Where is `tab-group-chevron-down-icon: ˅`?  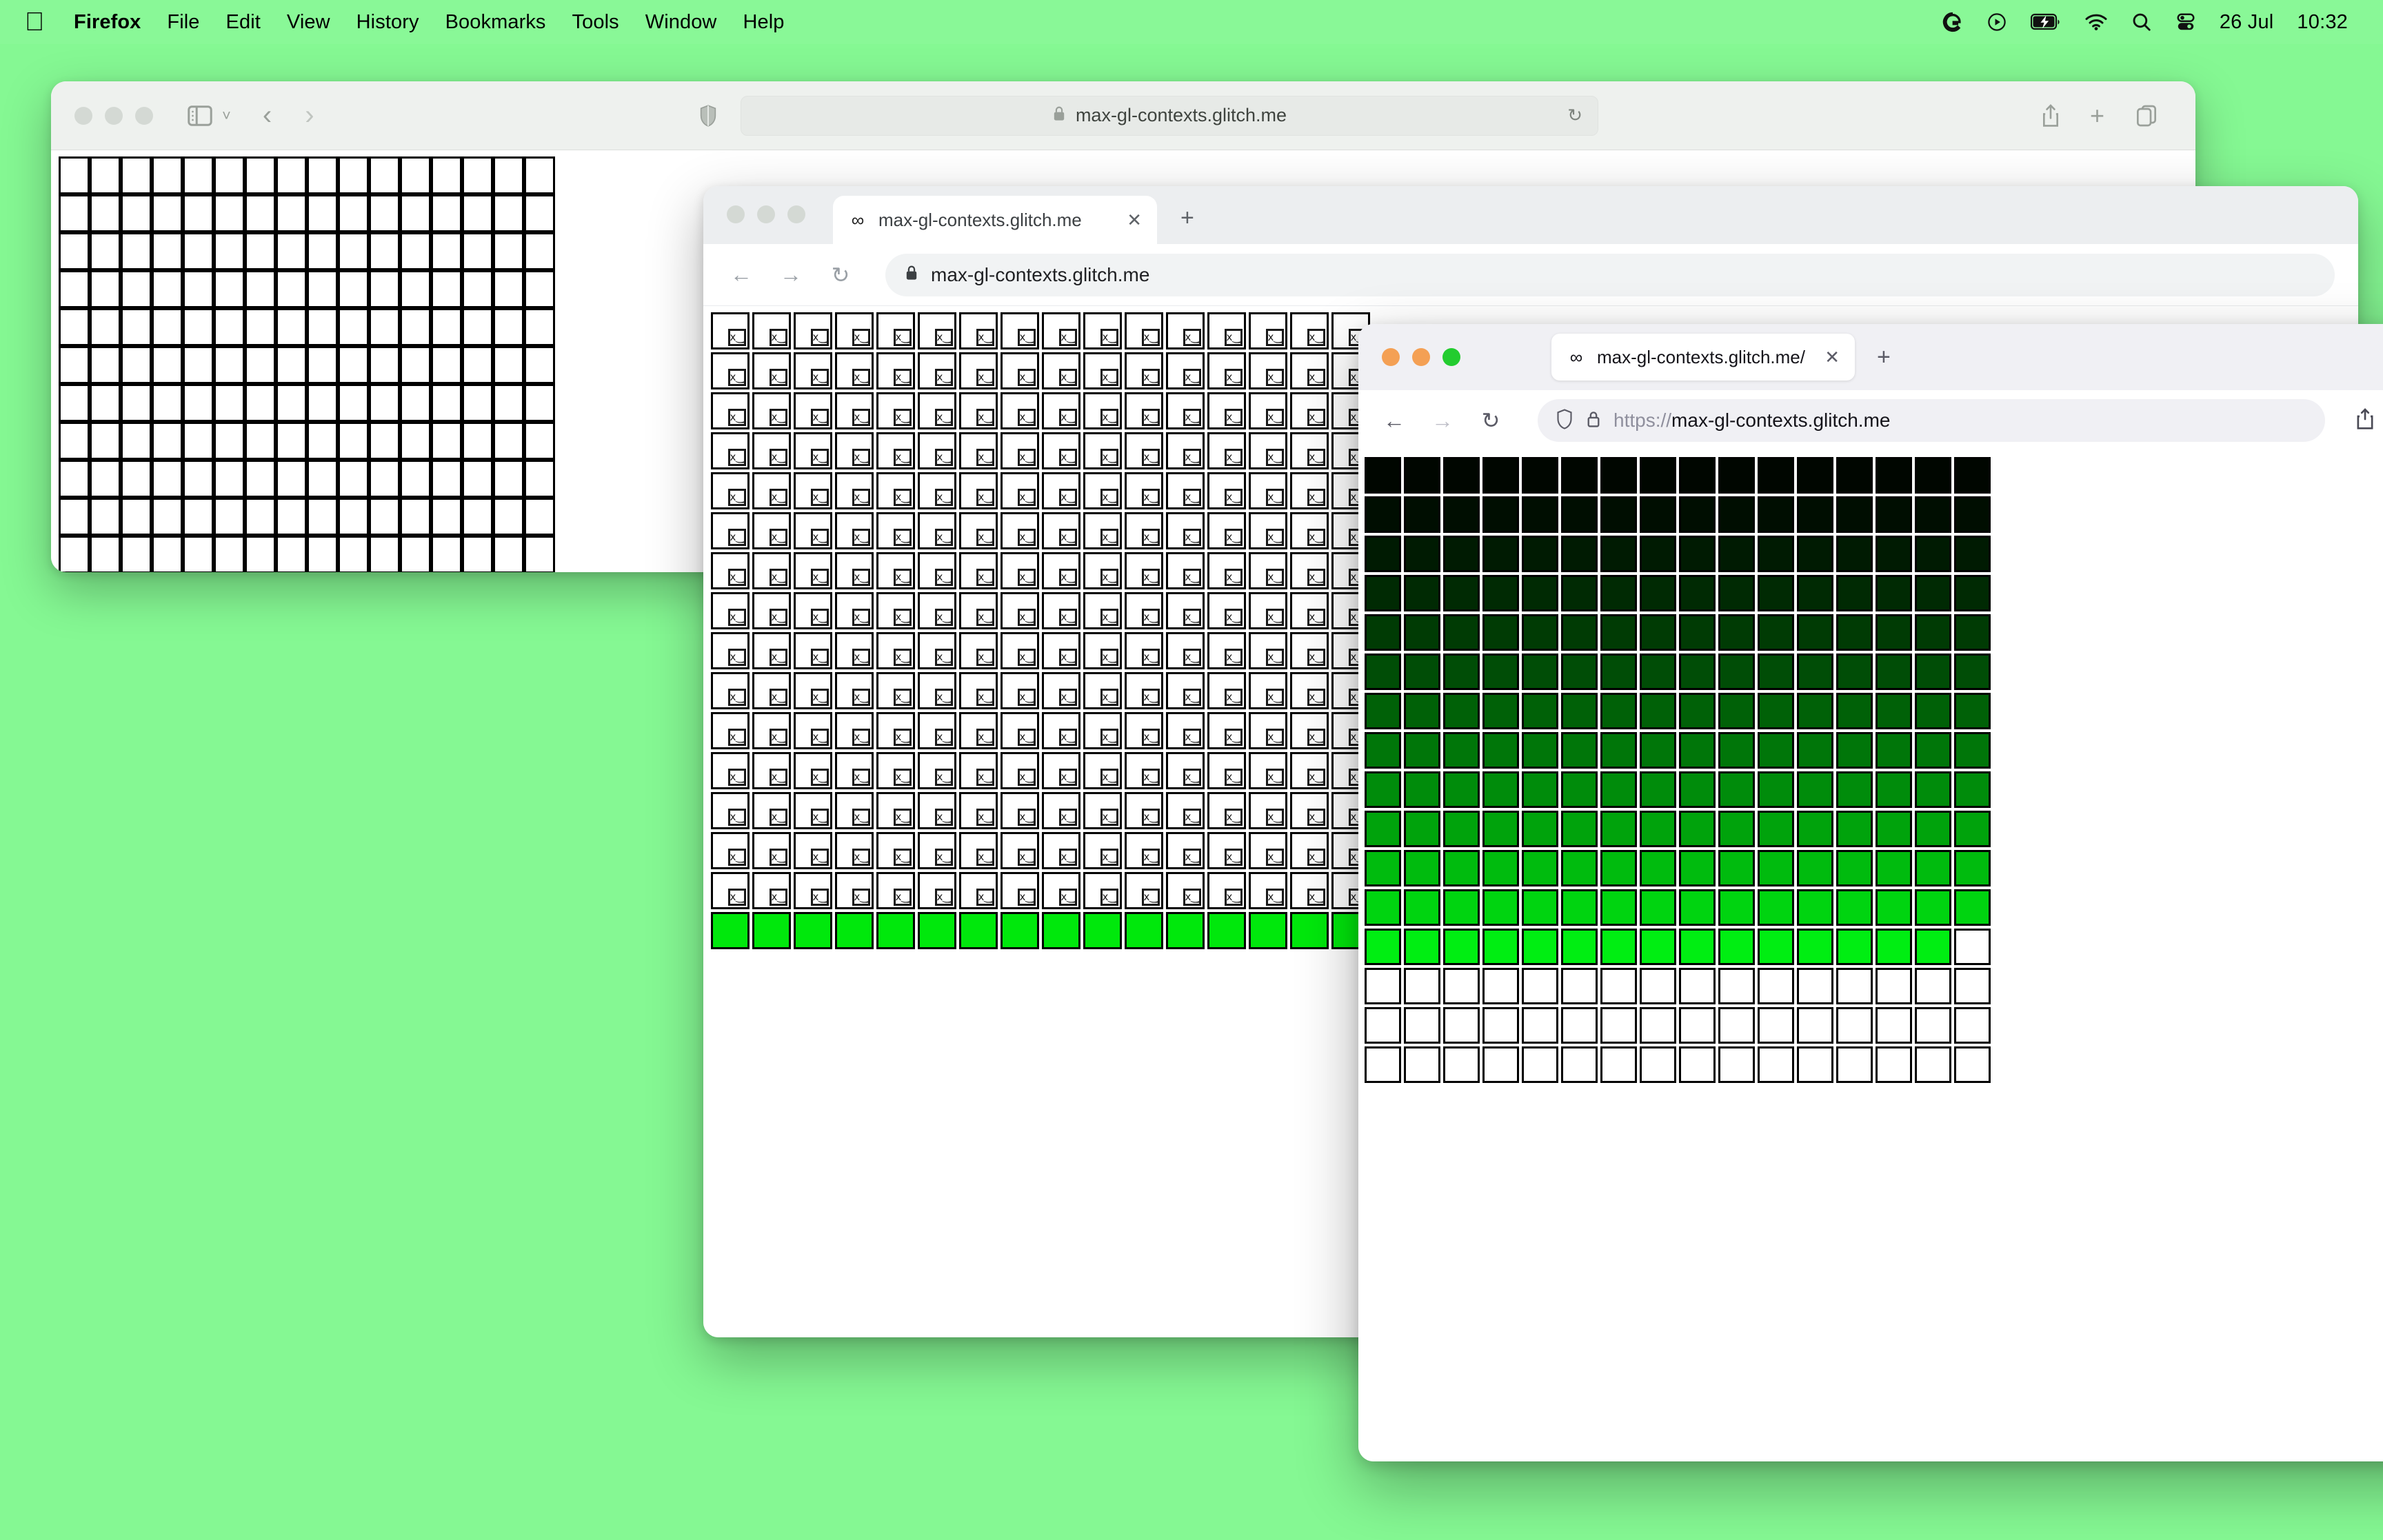 tab-group-chevron-down-icon: ˅ is located at coordinates (226, 115).